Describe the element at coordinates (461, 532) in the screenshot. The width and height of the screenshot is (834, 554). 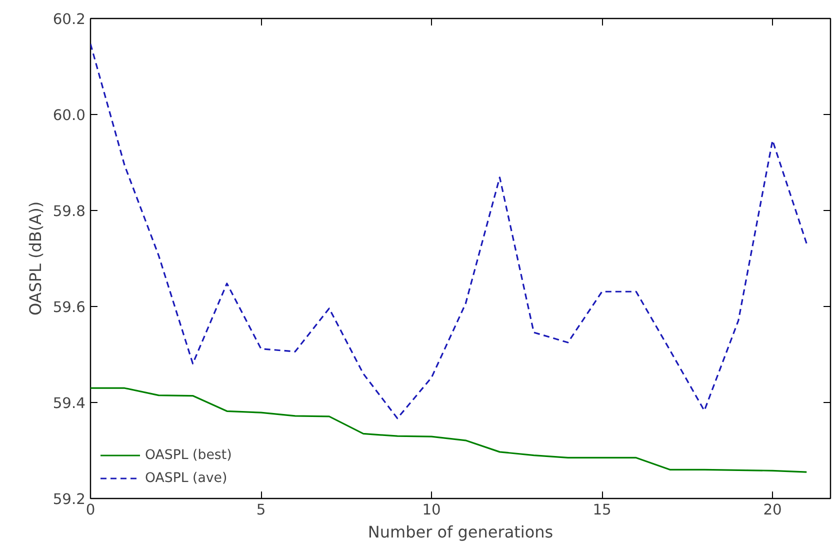
I see `x-axis-title: Number of generations` at that location.